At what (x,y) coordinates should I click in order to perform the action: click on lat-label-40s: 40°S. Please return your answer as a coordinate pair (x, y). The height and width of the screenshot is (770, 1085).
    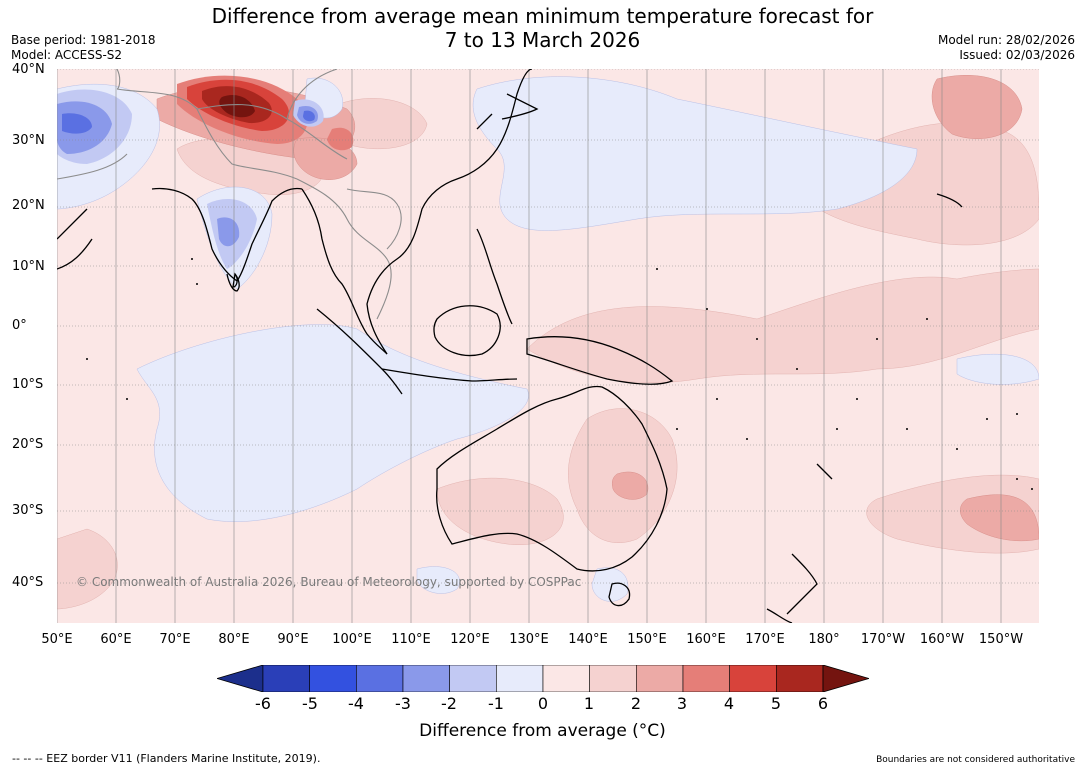
    Looking at the image, I should click on (28, 582).